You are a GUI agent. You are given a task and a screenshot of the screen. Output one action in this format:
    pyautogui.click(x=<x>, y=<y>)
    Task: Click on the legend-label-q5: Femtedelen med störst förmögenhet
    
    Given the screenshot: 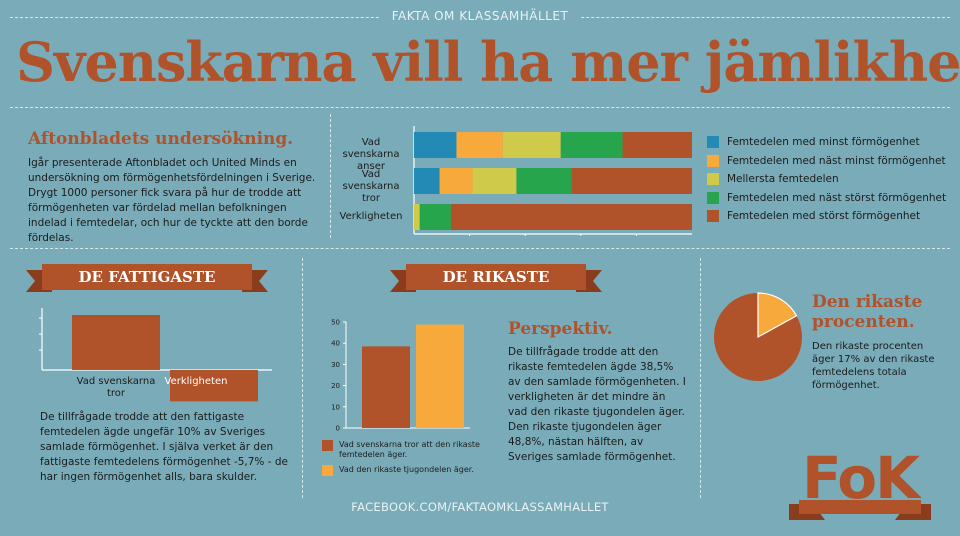 What is the action you would take?
    pyautogui.click(x=824, y=216)
    